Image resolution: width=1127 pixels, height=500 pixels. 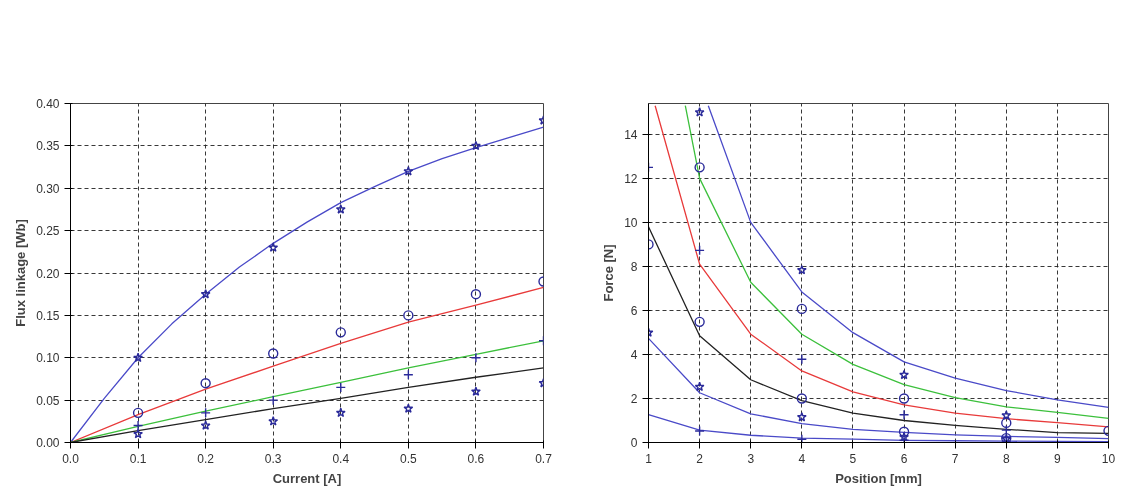 I want to click on x-tick-label: 0.0, so click(x=71, y=458).